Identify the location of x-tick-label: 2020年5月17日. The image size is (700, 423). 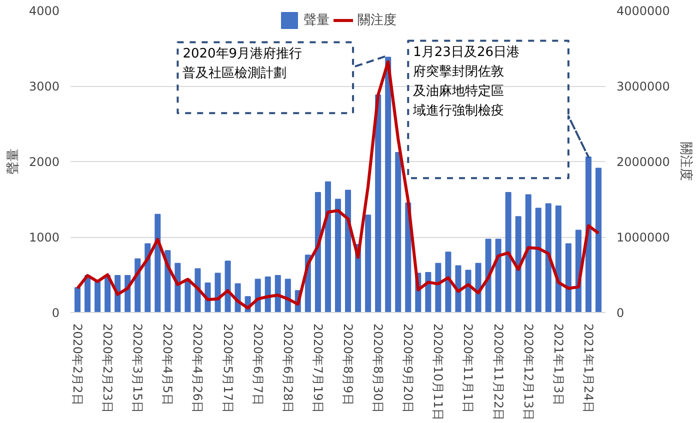
(227, 368).